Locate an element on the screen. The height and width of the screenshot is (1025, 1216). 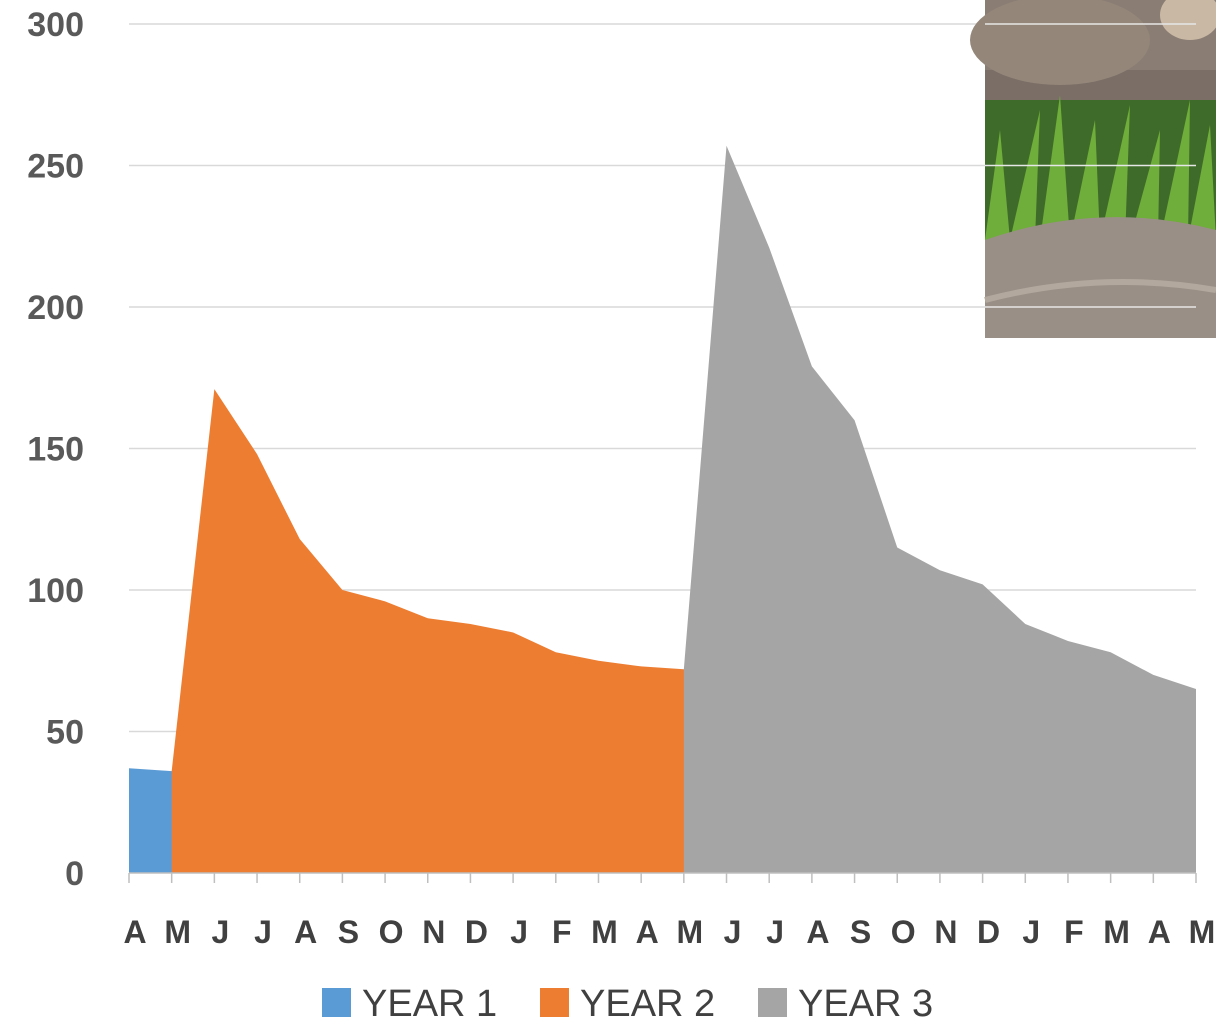
legend-label-year-2: YEAR 2 is located at coordinates (647, 1004).